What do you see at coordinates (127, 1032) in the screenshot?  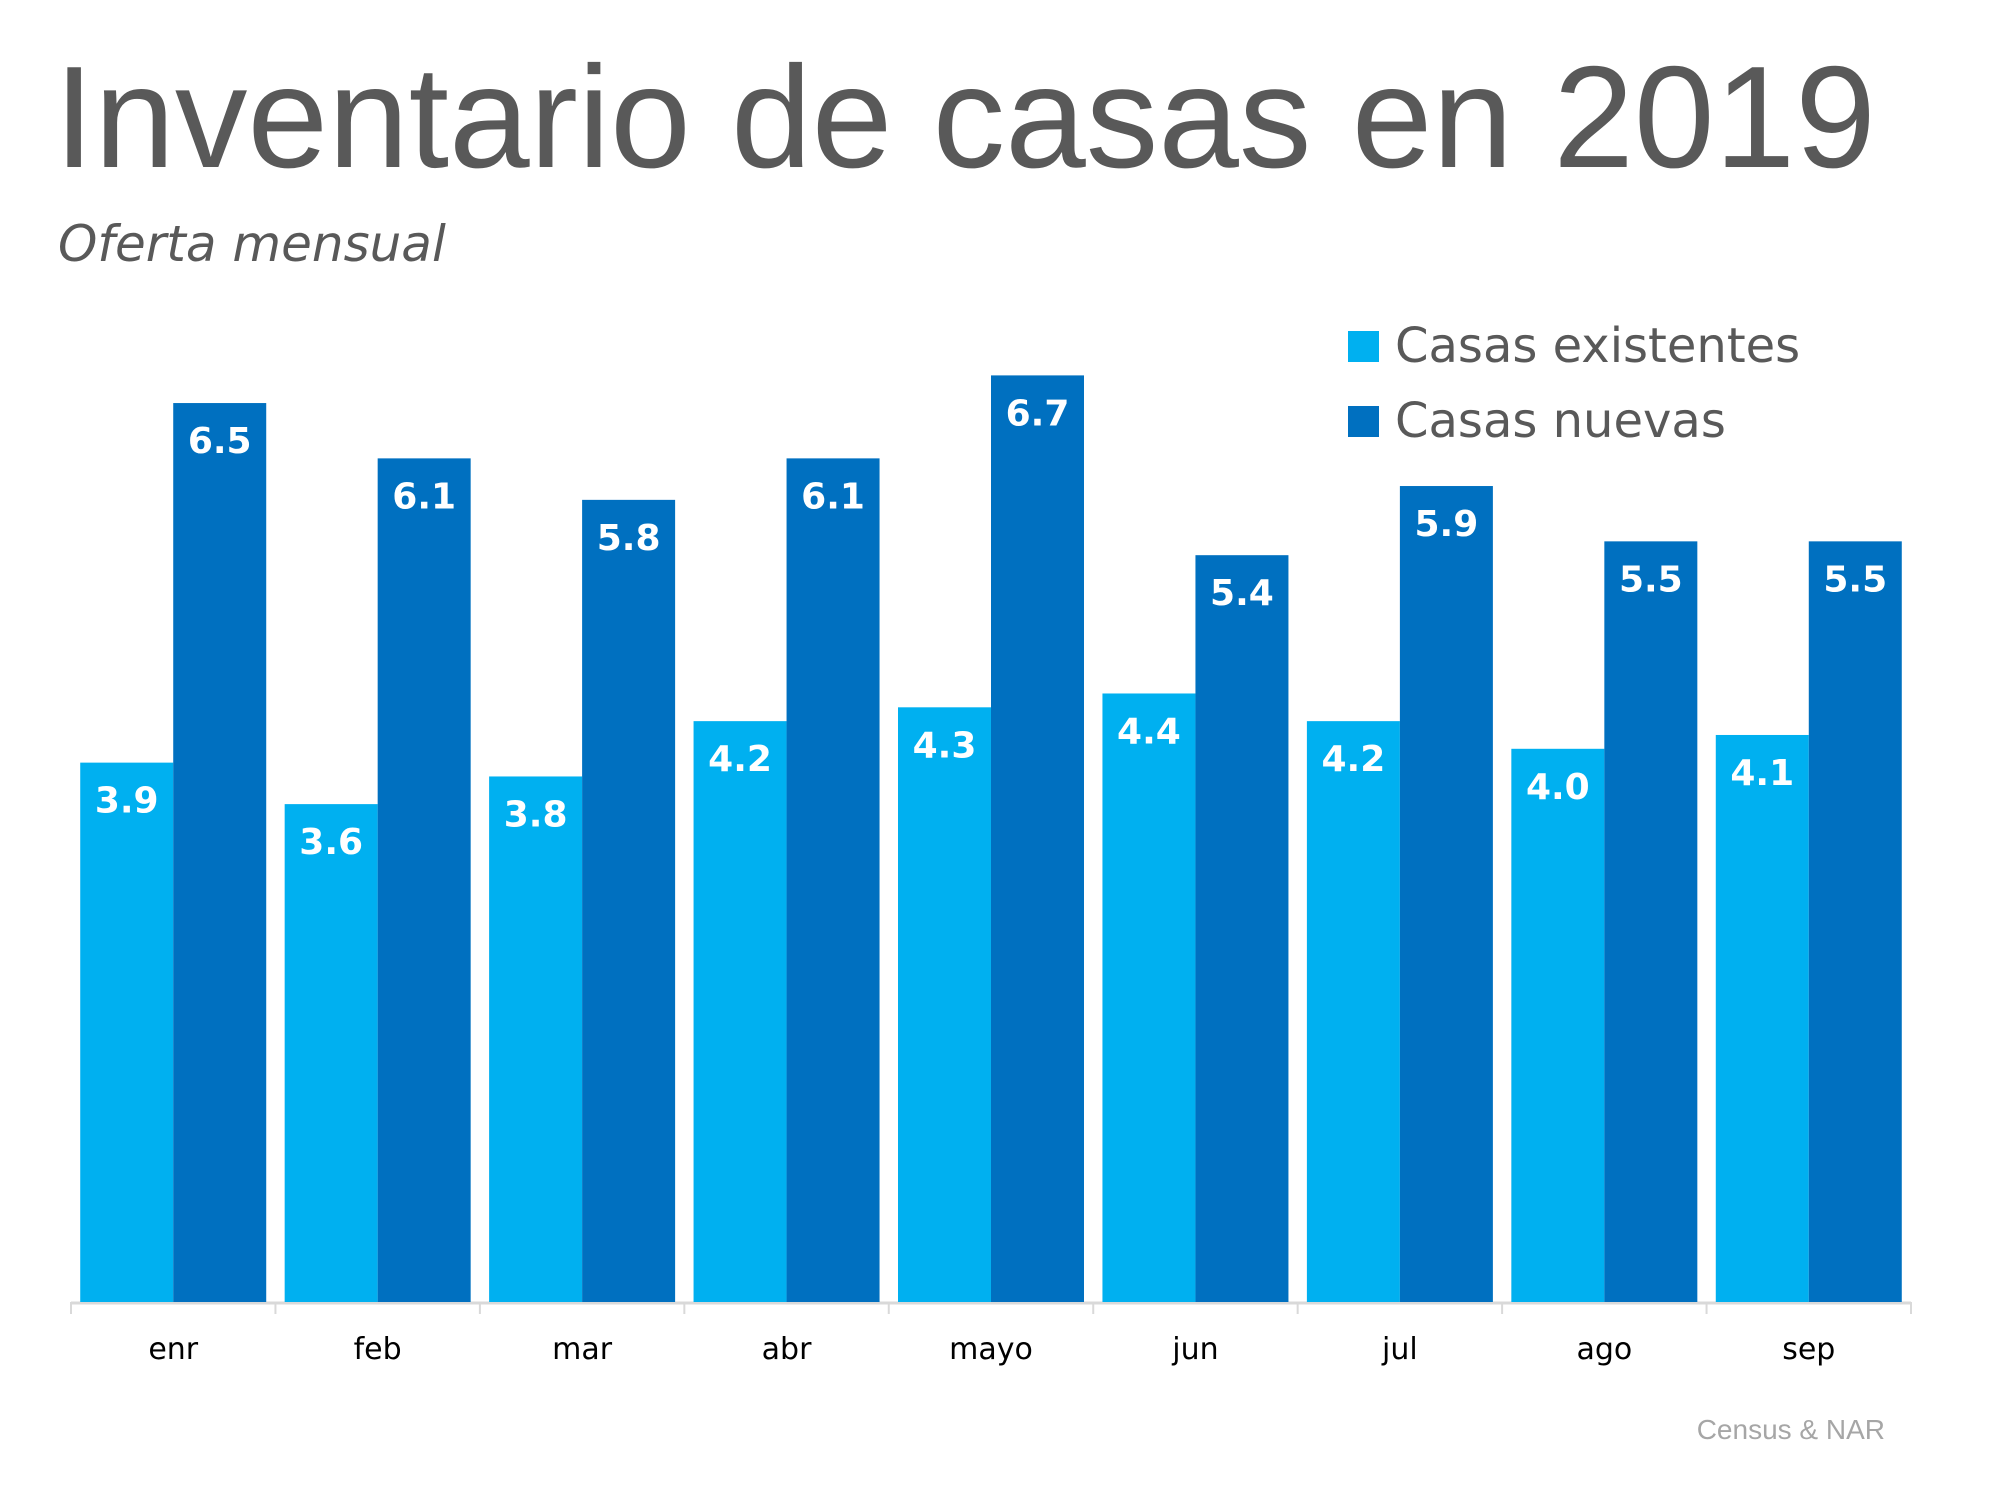 I see `bar-existing-enr` at bounding box center [127, 1032].